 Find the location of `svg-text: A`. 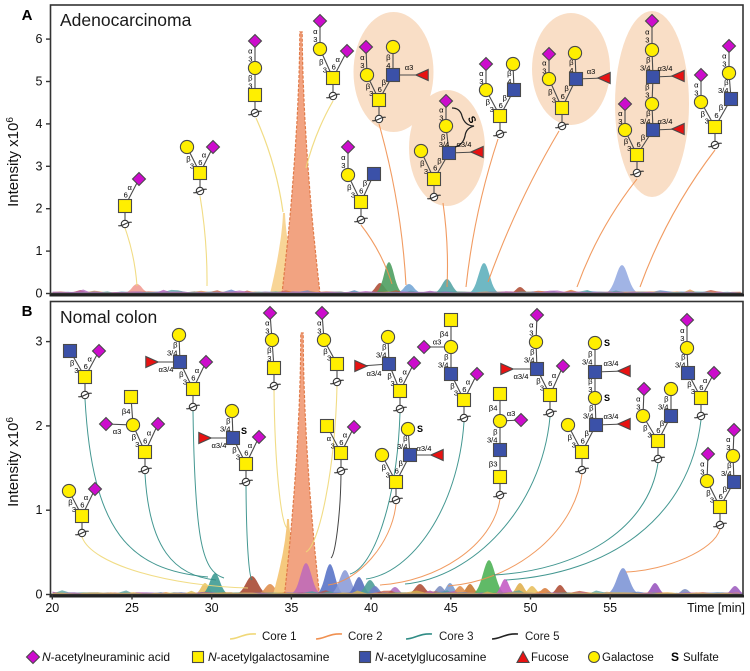

svg-text: A is located at coordinates (27, 15).